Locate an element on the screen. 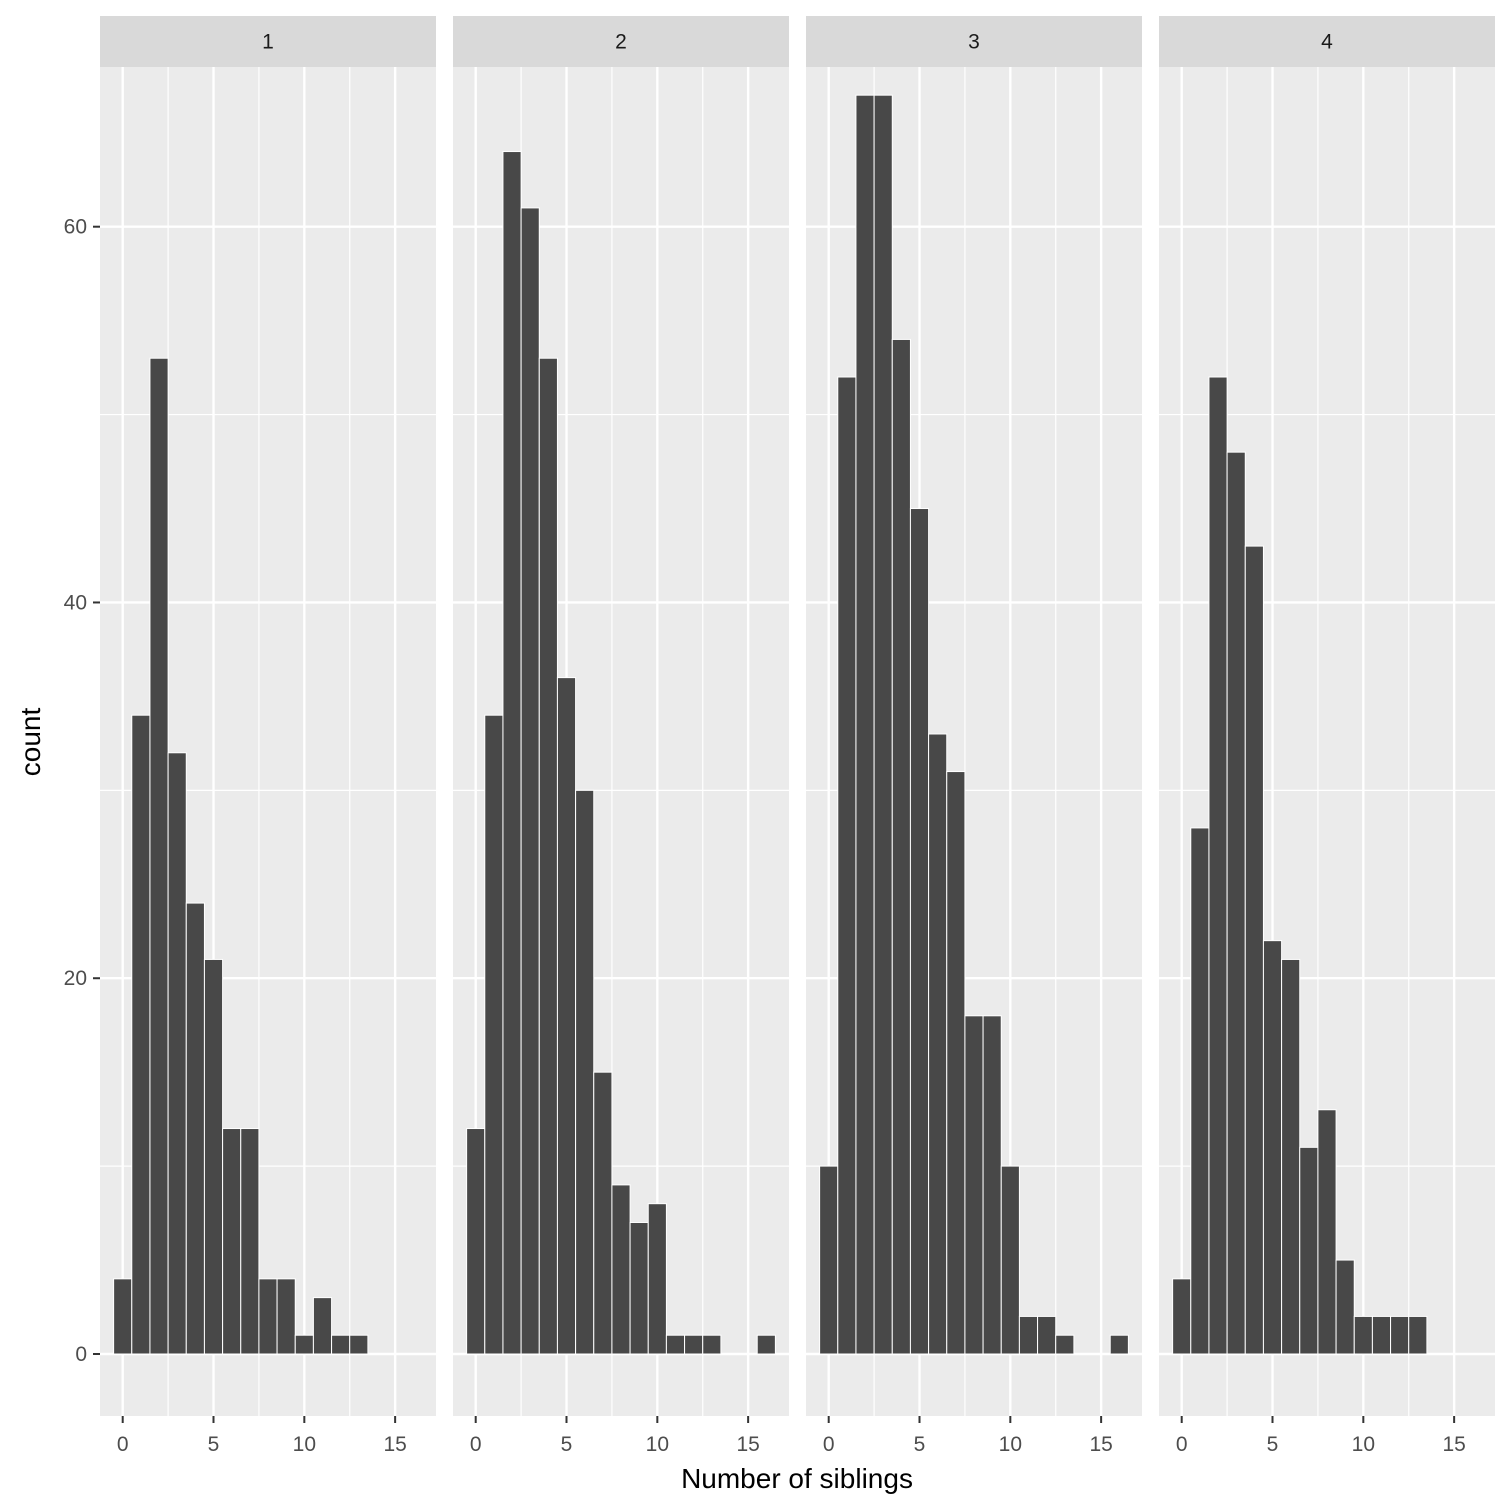  y-axis-title: count is located at coordinates (30, 742).